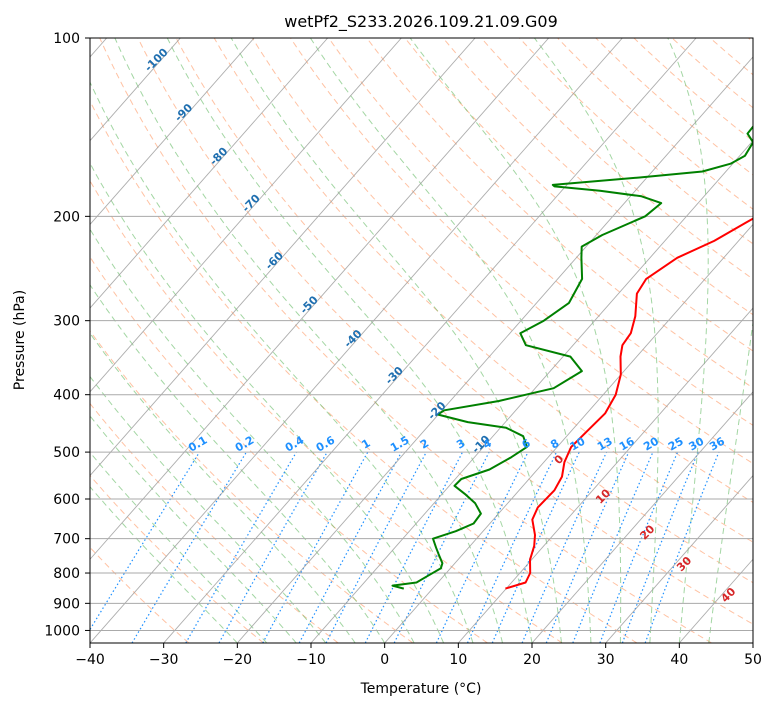  What do you see at coordinates (421, 22) in the screenshot?
I see `chart-title: wetPf2_S233.2026.109.21.09.G09` at bounding box center [421, 22].